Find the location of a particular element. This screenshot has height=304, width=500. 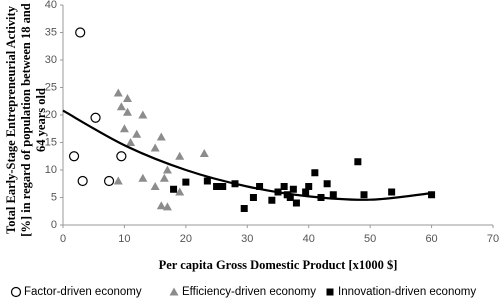

legend-label: Factor-driven economy is located at coordinates (83, 292).